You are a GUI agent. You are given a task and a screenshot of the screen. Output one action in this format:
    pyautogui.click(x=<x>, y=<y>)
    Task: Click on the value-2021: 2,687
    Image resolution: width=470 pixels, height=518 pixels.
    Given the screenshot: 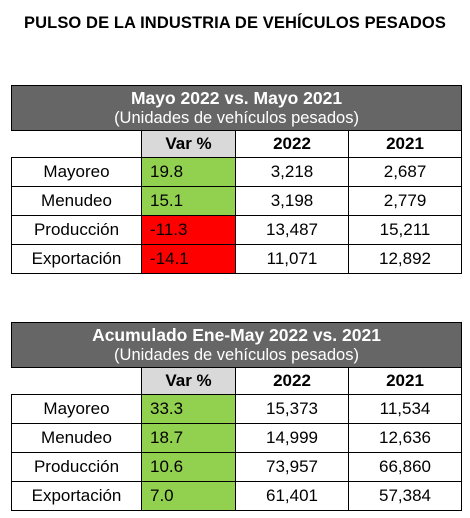 What is the action you would take?
    pyautogui.click(x=405, y=172)
    